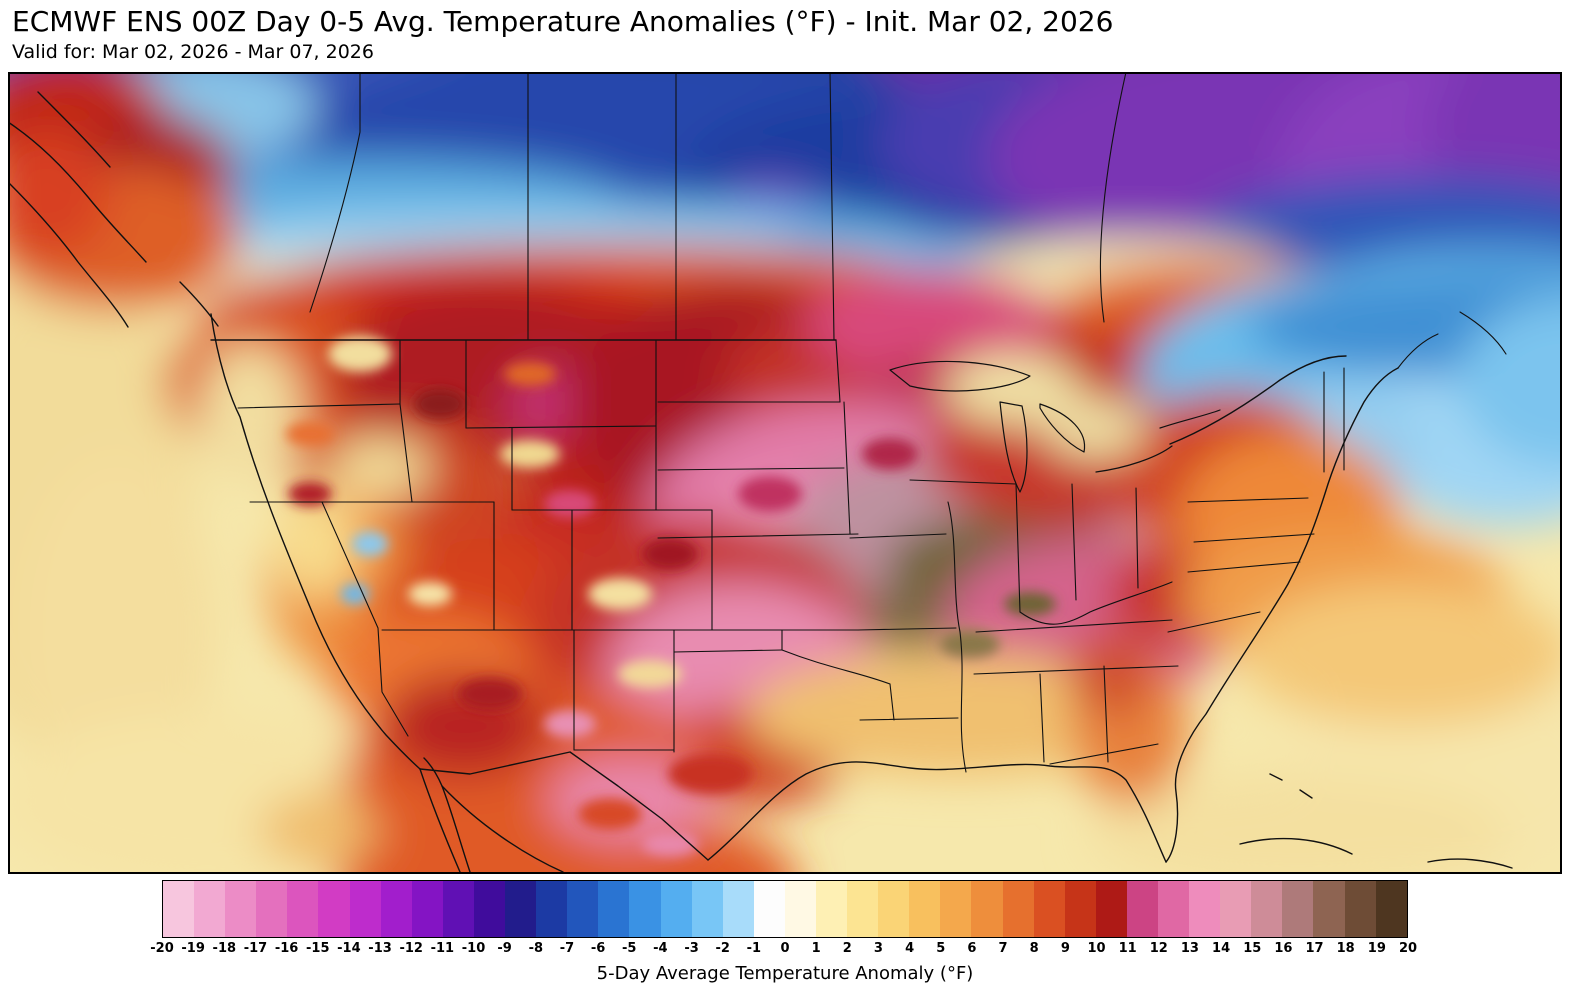 The width and height of the screenshot is (1570, 1007). I want to click on colorbar-tick: 20, so click(1408, 948).